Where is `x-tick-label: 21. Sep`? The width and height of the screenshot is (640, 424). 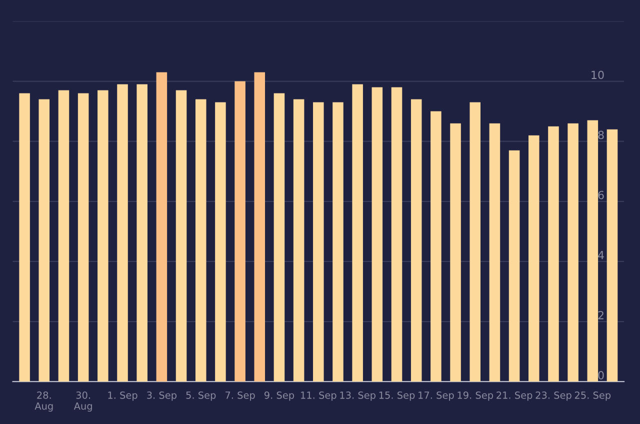
x-tick-label: 21. Sep is located at coordinates (514, 396).